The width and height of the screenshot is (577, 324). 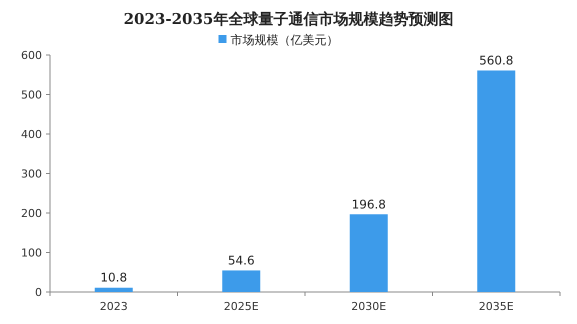 What do you see at coordinates (31, 174) in the screenshot?
I see `ytick: 300` at bounding box center [31, 174].